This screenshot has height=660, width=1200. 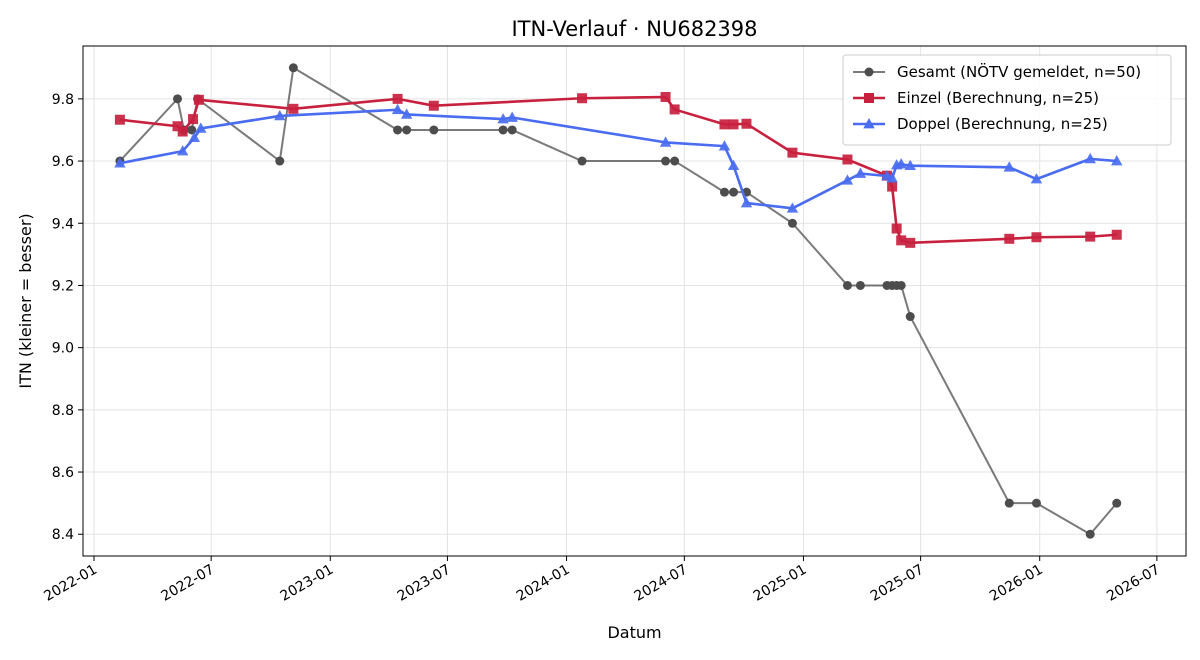 I want to click on x-tick-label: 2026-01, so click(x=1016, y=583).